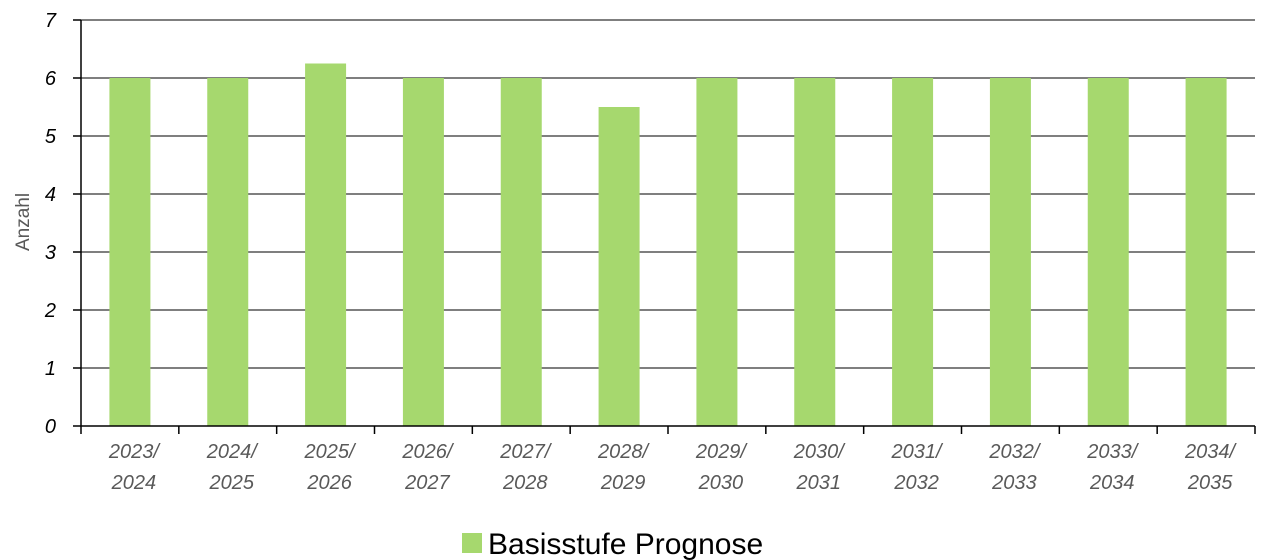 This screenshot has height=560, width=1262. I want to click on x-tick-label: 2034, so click(1112, 483).